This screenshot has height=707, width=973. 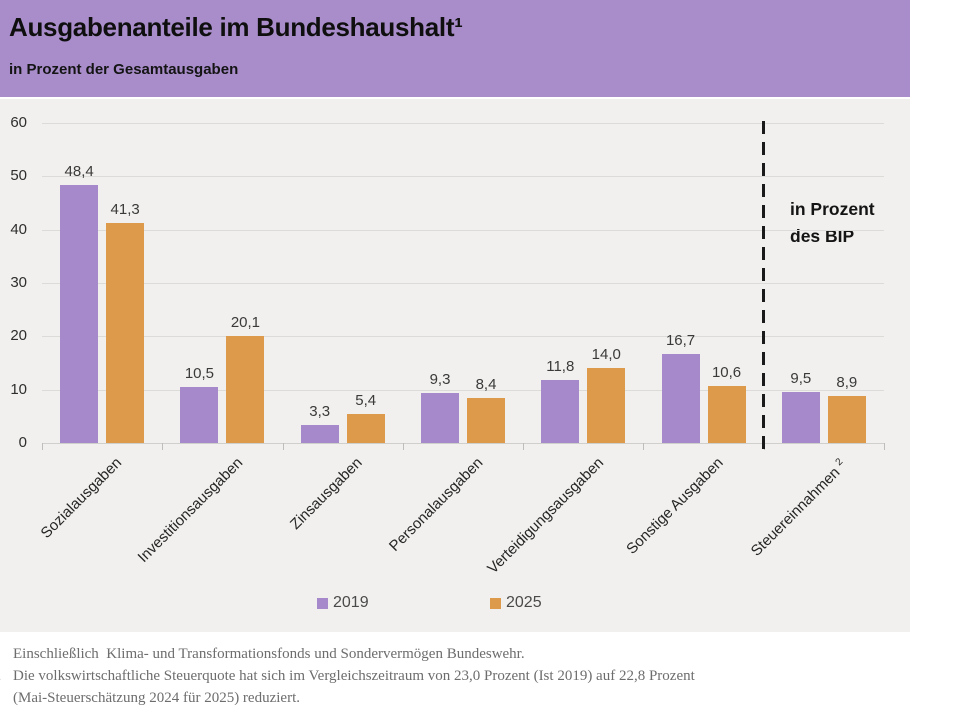 What do you see at coordinates (801, 379) in the screenshot?
I see `bar-value-label: 9,5` at bounding box center [801, 379].